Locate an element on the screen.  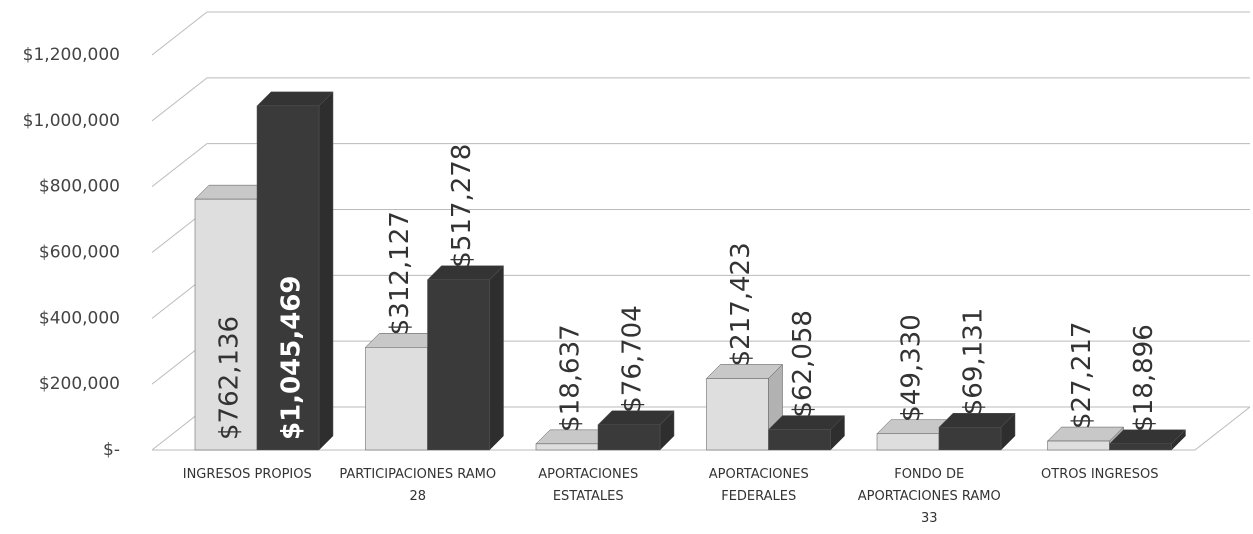
floor is located at coordinates (701, 428).